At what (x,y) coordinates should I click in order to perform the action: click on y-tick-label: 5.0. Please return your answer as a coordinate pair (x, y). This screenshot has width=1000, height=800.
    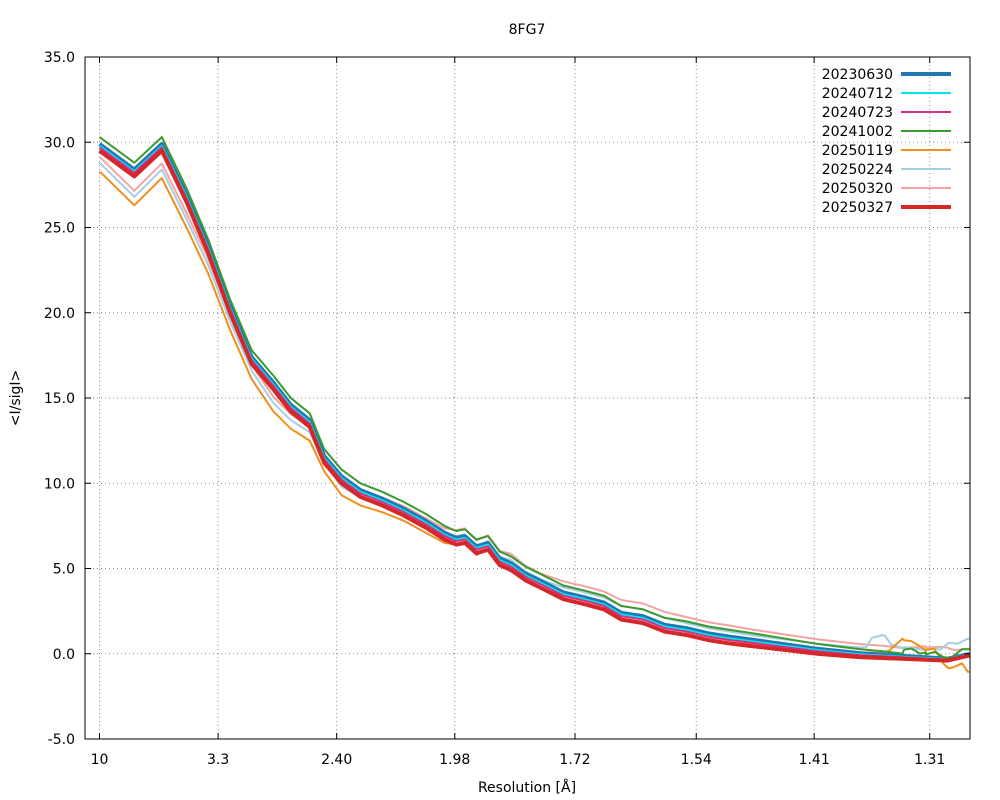
    Looking at the image, I should click on (64, 570).